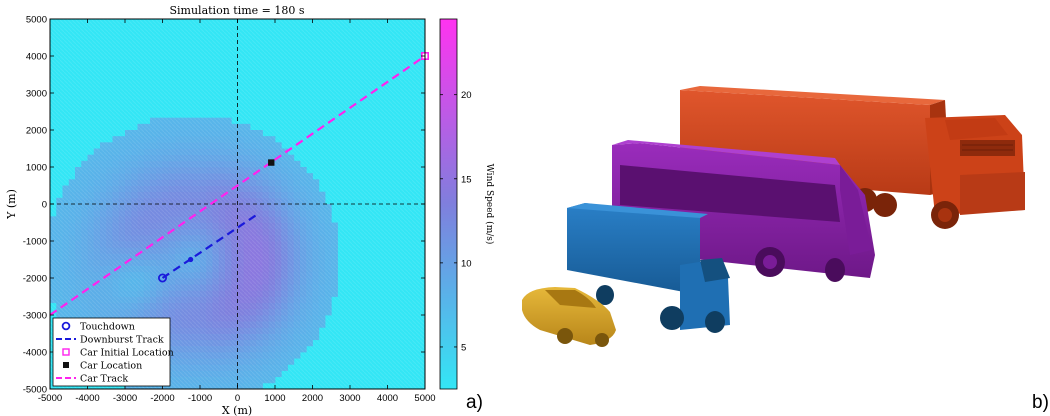 Image resolution: width=1050 pixels, height=416 pixels. Describe the element at coordinates (209, 246) in the screenshot. I see `downburst-track-line` at that location.